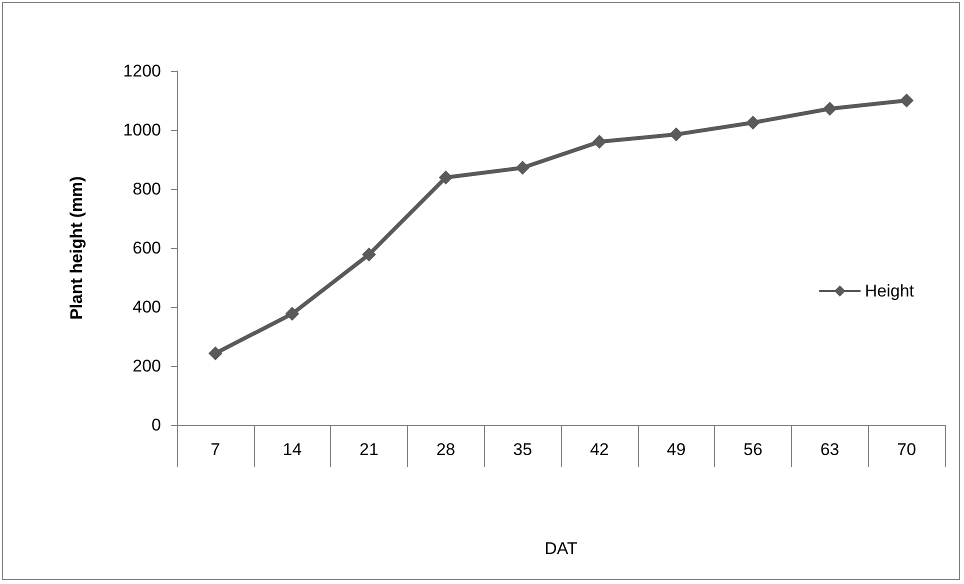 The height and width of the screenshot is (584, 964). What do you see at coordinates (142, 130) in the screenshot?
I see `y-tick-label: 1000` at bounding box center [142, 130].